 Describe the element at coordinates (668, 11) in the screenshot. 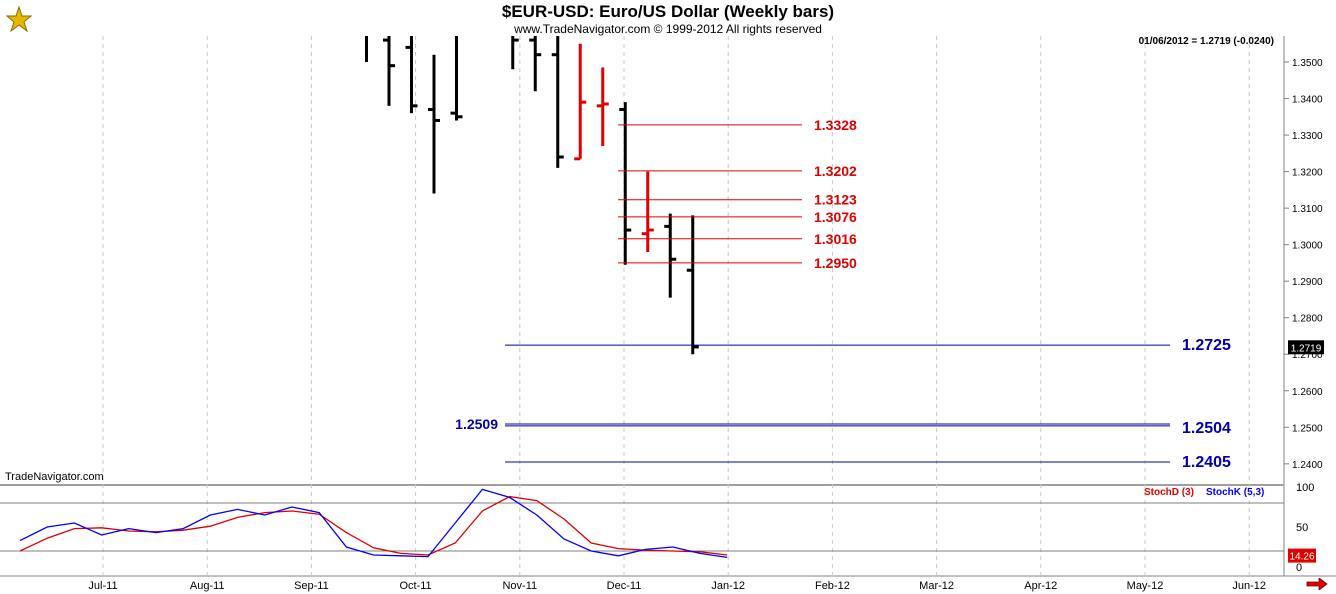

I see `chart-title: $EUR-USD: Euro/US Dollar (Weekly bars)` at that location.